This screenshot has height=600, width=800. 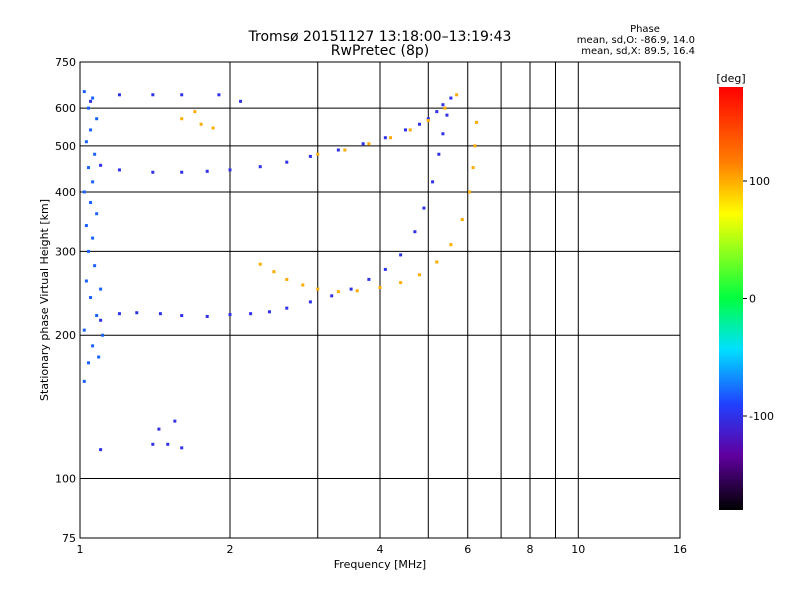 What do you see at coordinates (65, 335) in the screenshot?
I see `y-tick-label: 200` at bounding box center [65, 335].